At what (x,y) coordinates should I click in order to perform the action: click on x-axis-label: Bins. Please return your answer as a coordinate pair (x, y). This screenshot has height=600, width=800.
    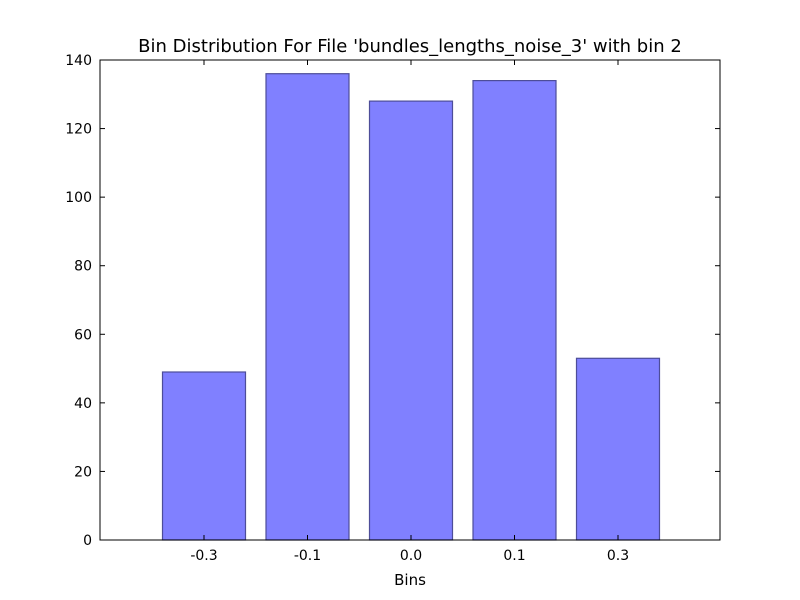
    Looking at the image, I should click on (410, 580).